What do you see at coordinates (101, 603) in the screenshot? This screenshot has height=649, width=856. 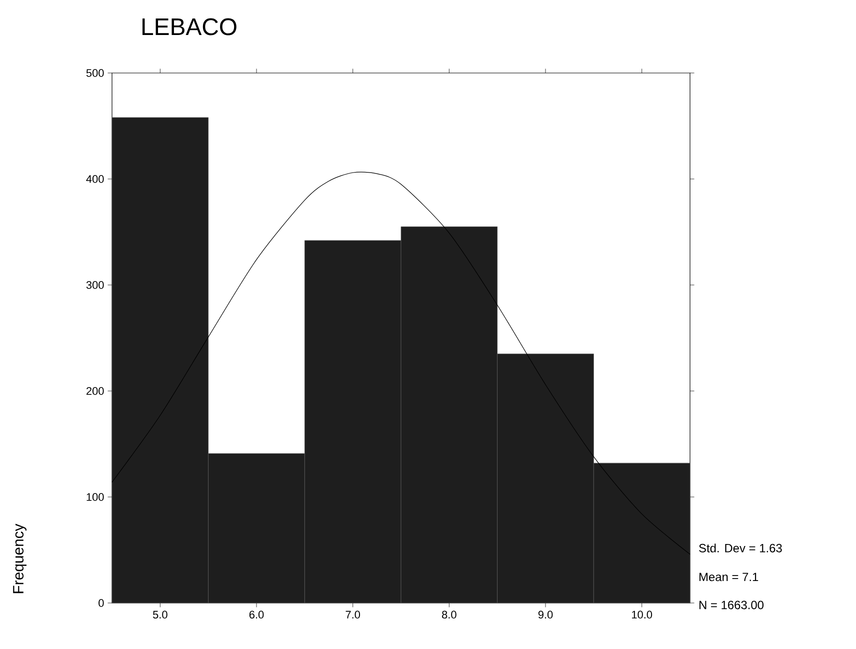 I see `y-tick-label: 0` at bounding box center [101, 603].